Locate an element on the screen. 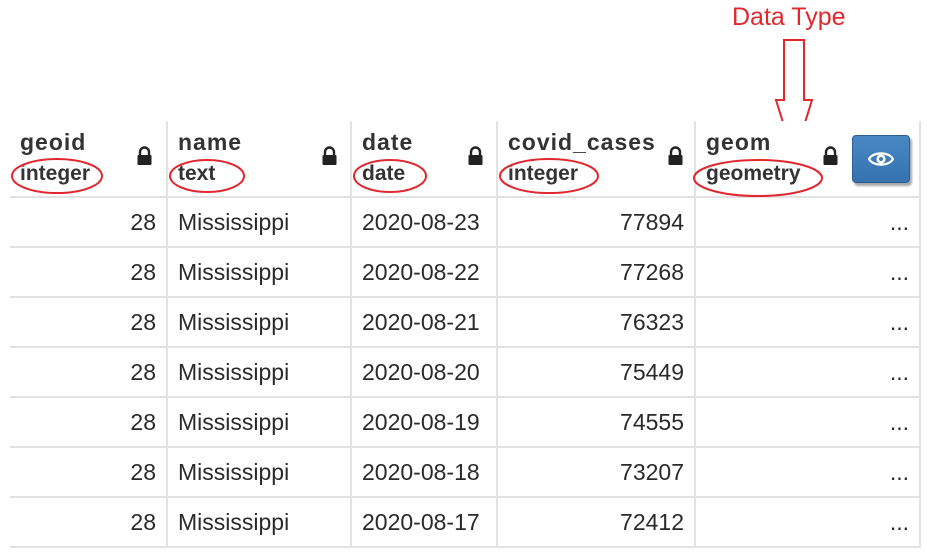 This screenshot has width=927, height=556. cell-covid-cases: 72412 is located at coordinates (596, 522).